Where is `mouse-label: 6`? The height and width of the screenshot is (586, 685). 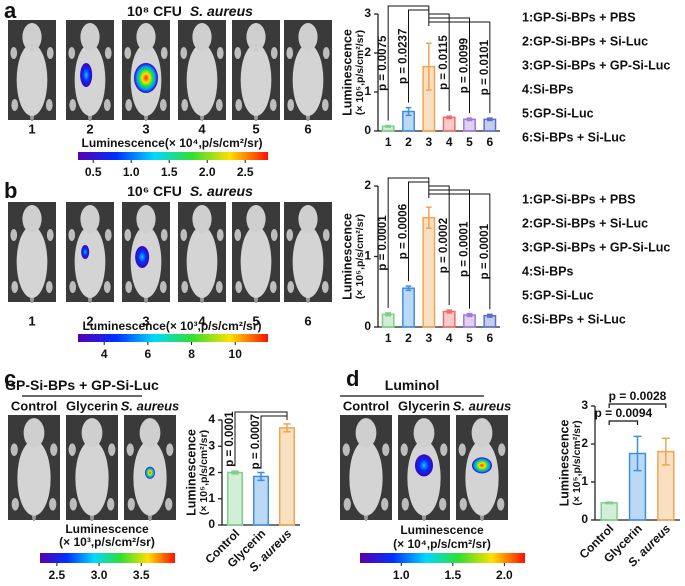 mouse-label: 6 is located at coordinates (307, 128).